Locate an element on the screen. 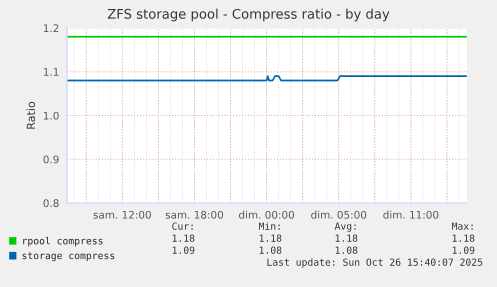  text: Max: is located at coordinates (462, 226).